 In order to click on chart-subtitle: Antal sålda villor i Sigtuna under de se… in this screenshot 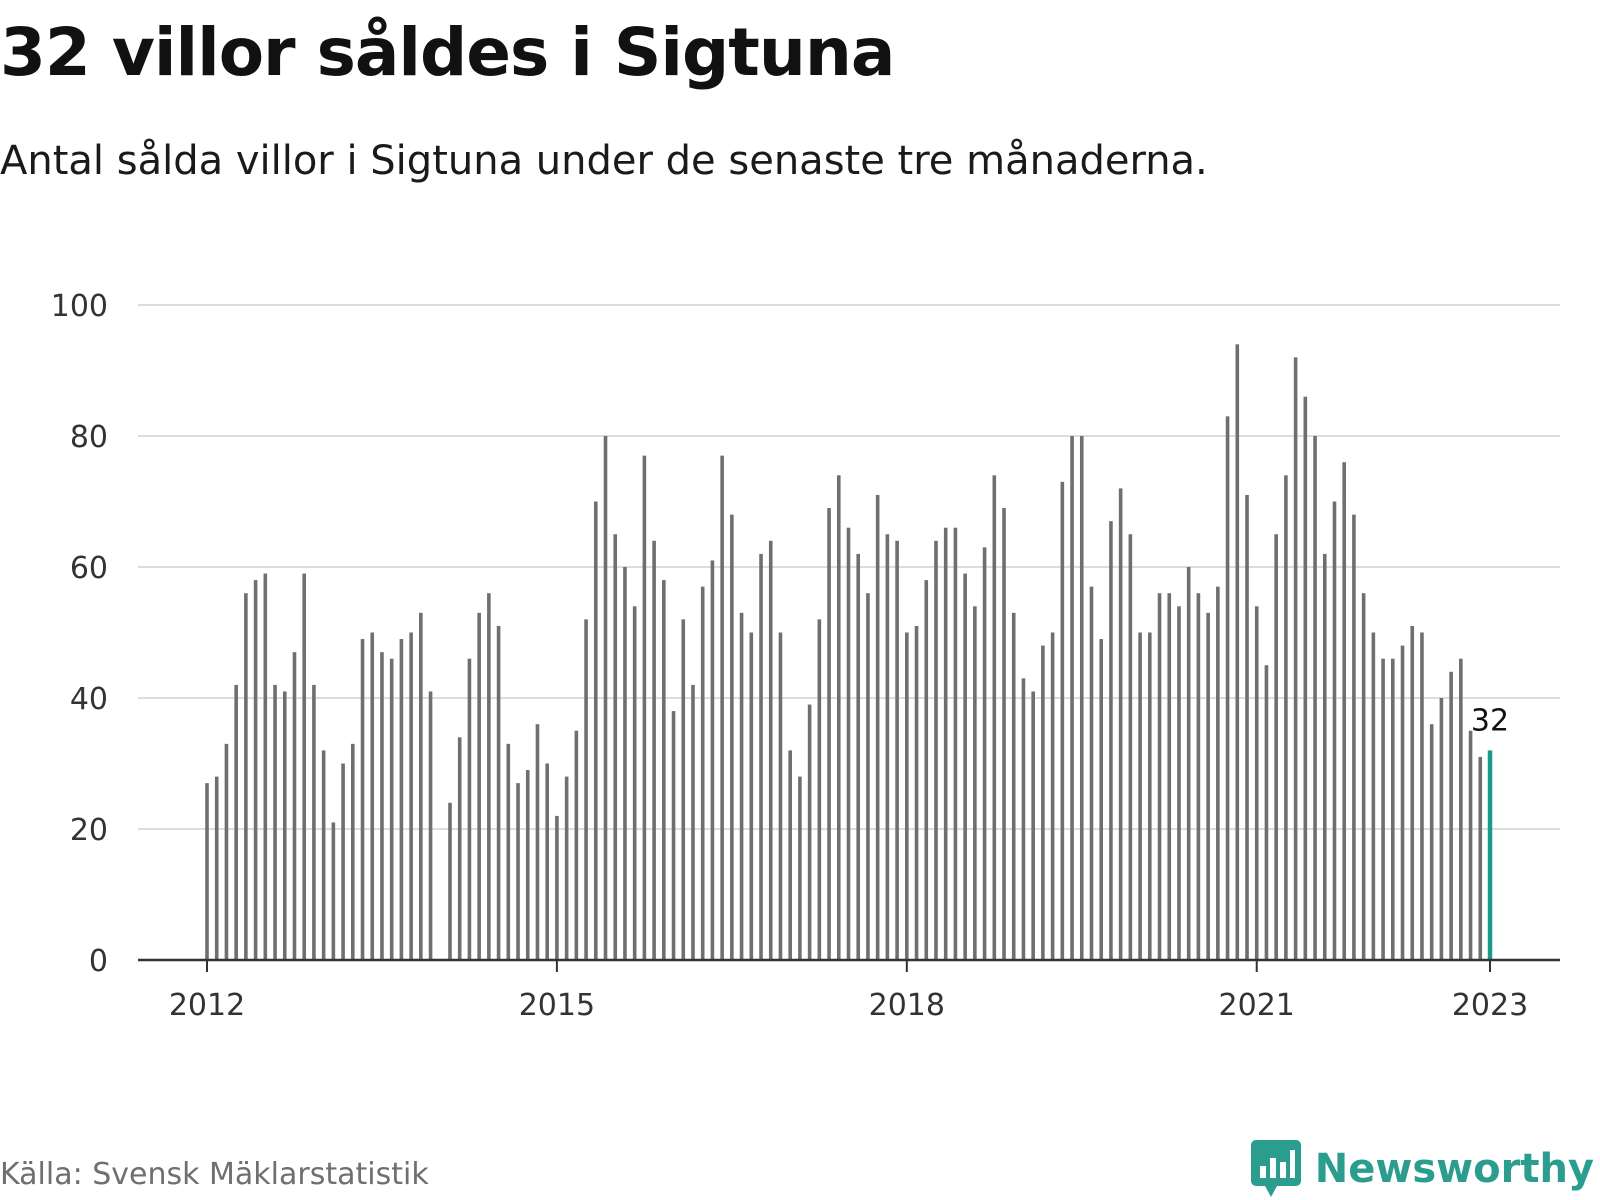, I will do `click(604, 161)`.